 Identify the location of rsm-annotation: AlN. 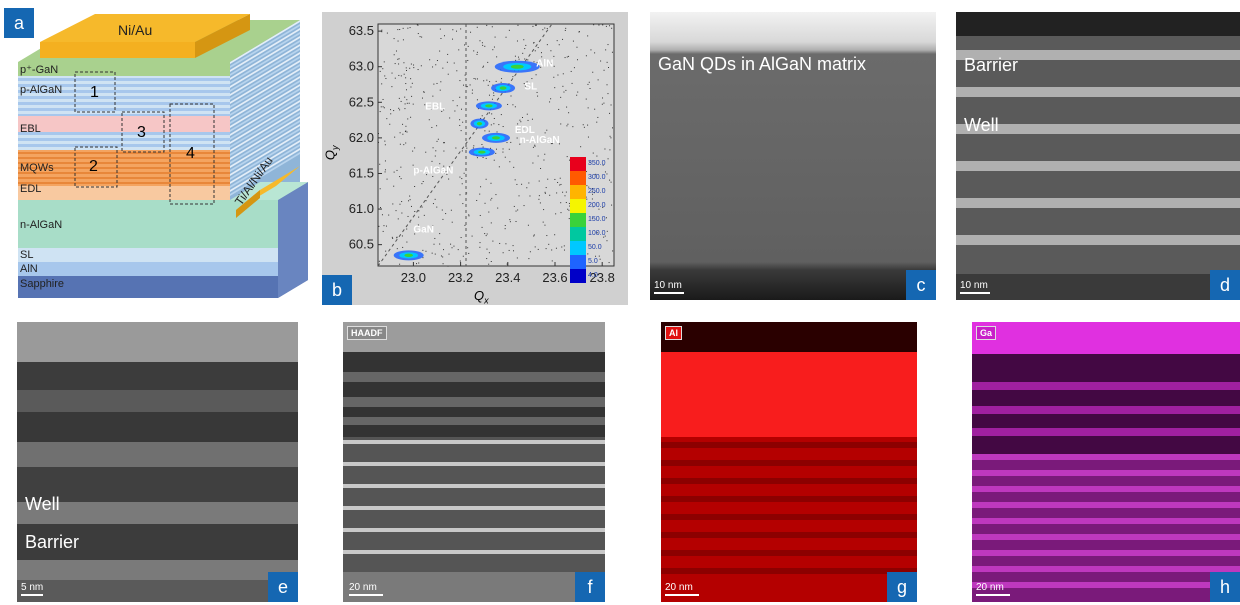
(544, 64).